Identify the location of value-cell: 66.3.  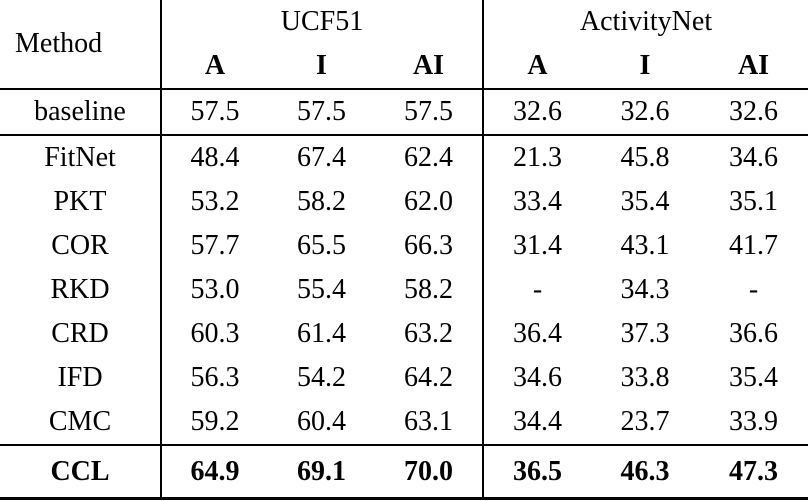
(429, 246).